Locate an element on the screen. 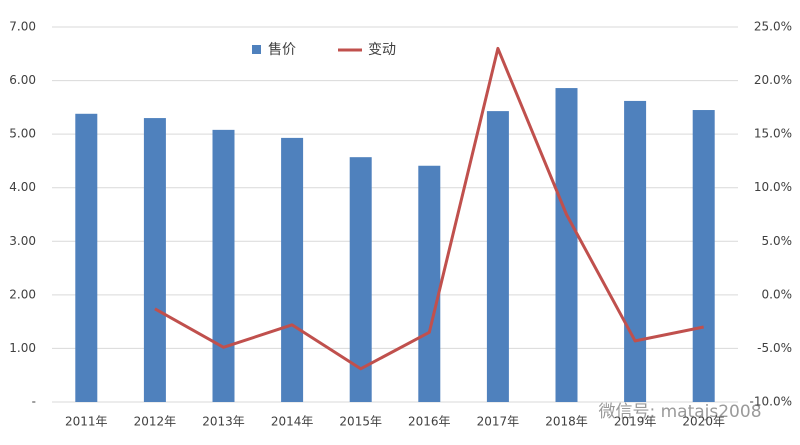 The width and height of the screenshot is (800, 445). y2-tick-label: 5.0% is located at coordinates (777, 241).